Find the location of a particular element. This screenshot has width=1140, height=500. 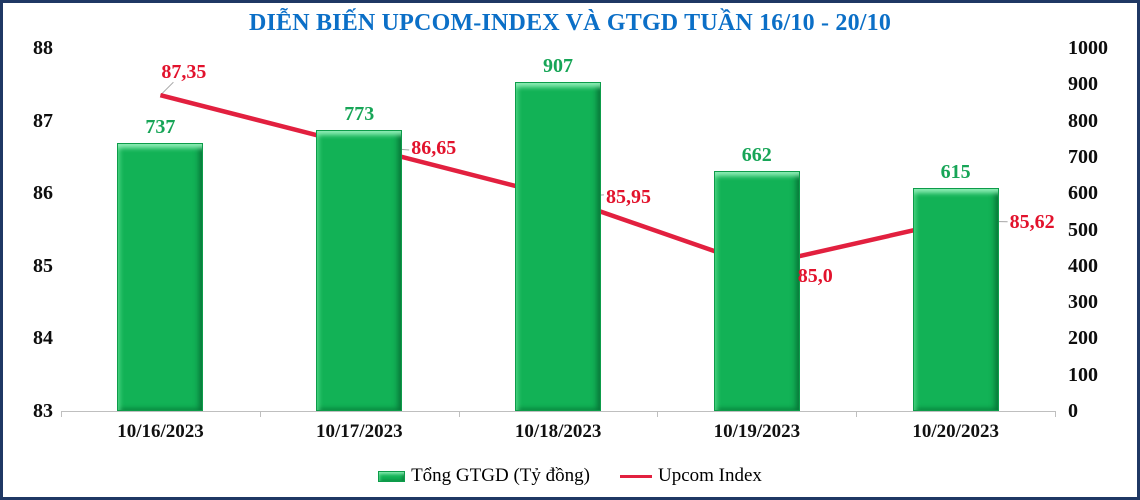

right-axis-tick-label: 200 is located at coordinates (1083, 338).